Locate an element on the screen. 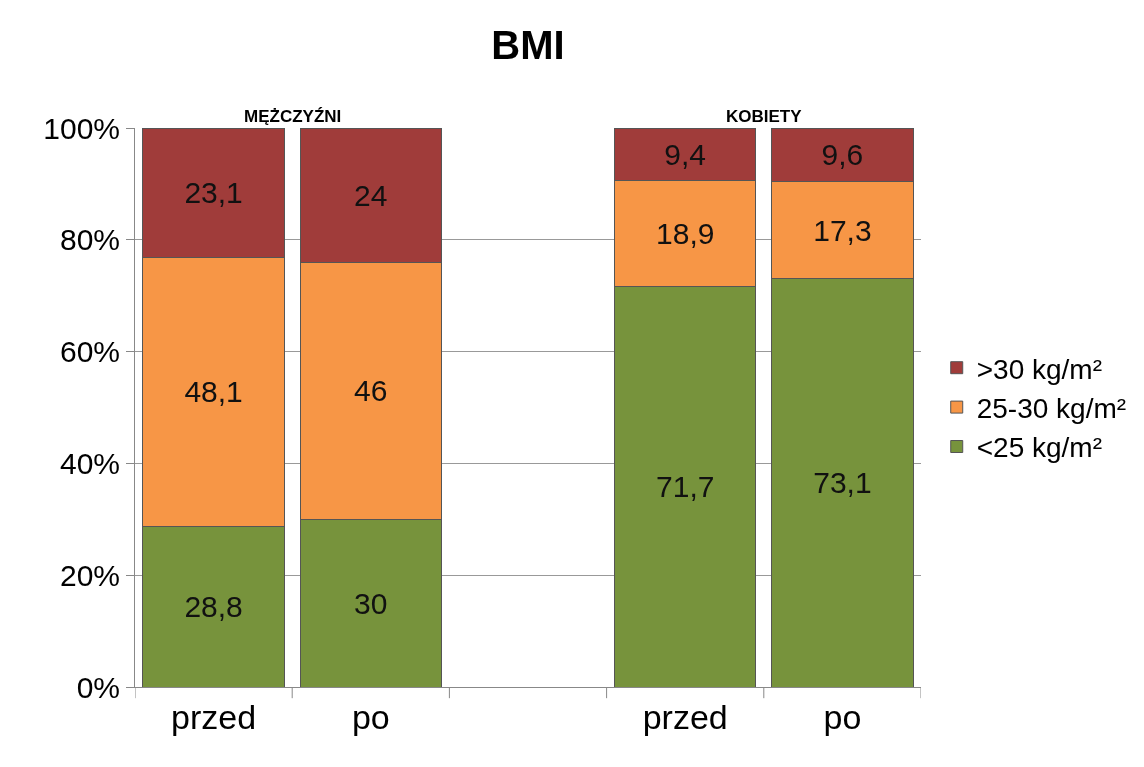 This screenshot has height=767, width=1144. text: MĘŻCZYŹNI is located at coordinates (293, 116).